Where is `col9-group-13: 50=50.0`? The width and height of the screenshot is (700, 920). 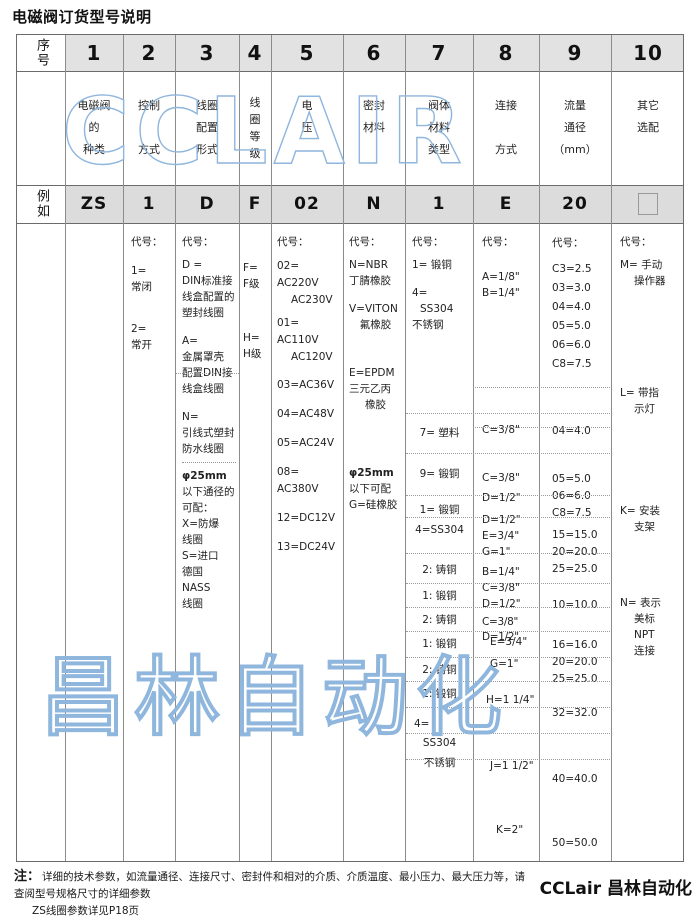 col9-group-13: 50=50.0 is located at coordinates (575, 843).